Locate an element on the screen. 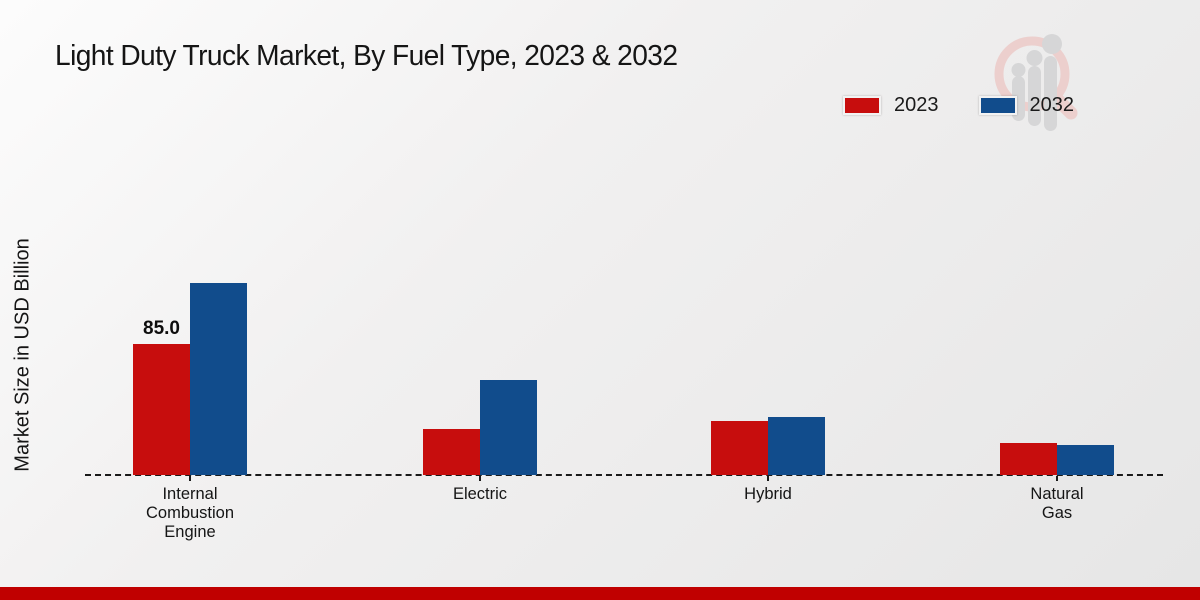 The height and width of the screenshot is (600, 1200). bar-icon-large is located at coordinates (1050, 93).